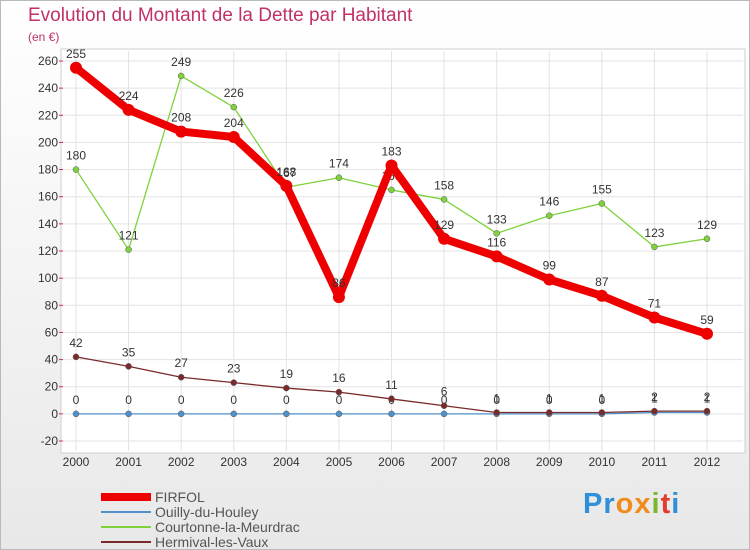  What do you see at coordinates (207, 511) in the screenshot?
I see `legend-label: Ouilly-du-Houley` at bounding box center [207, 511].